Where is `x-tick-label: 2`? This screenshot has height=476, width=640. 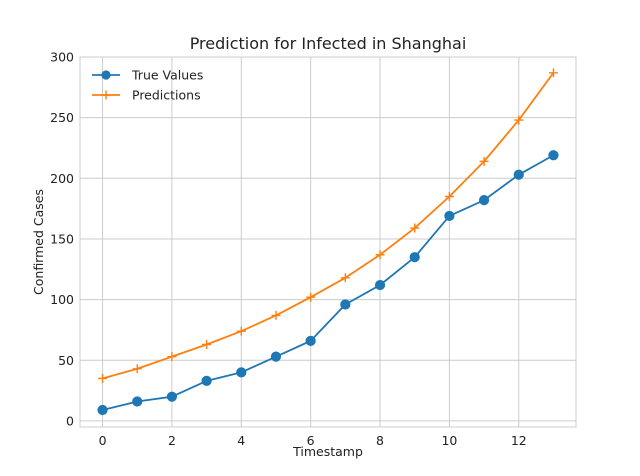 x-tick-label: 2 is located at coordinates (172, 440).